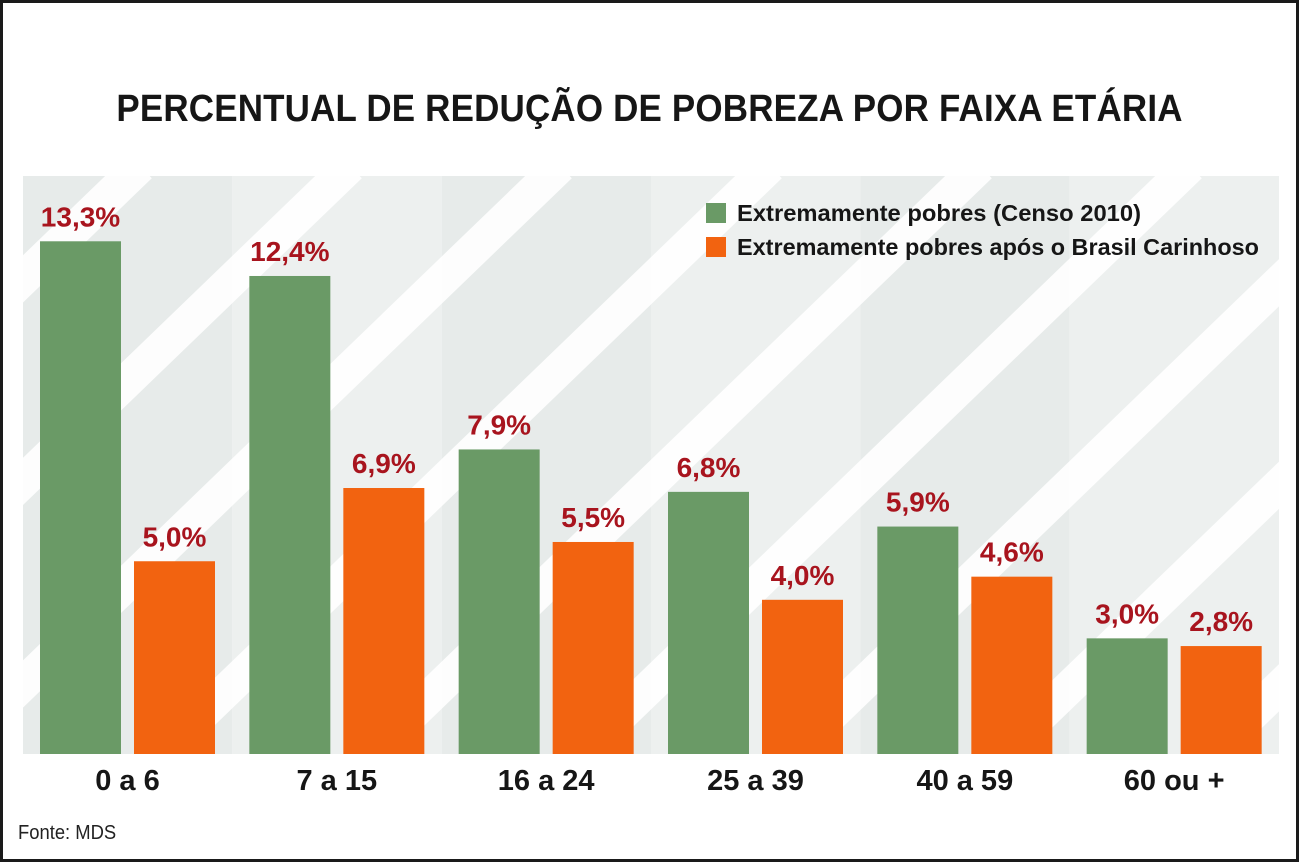  Describe the element at coordinates (175, 536) in the screenshot. I see `value-label: 5,0%` at that location.